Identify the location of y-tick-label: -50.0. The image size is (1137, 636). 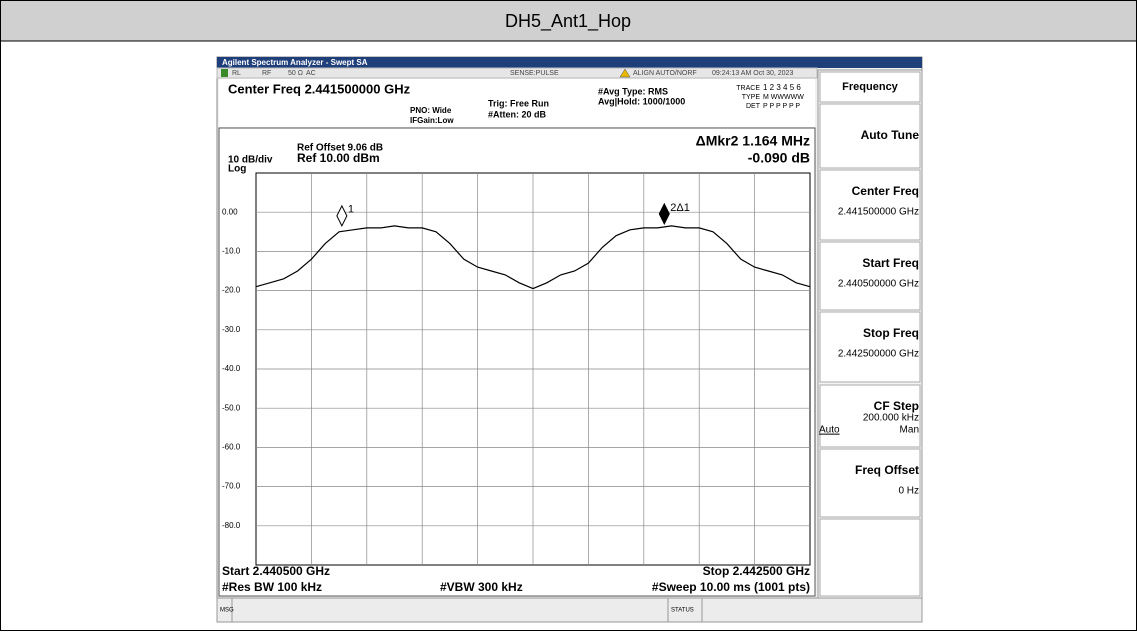
(231, 407).